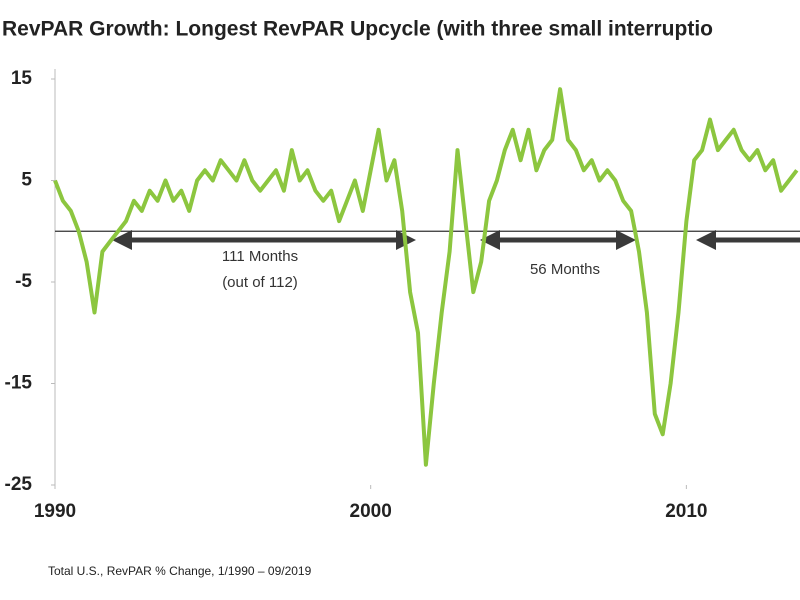  Describe the element at coordinates (22, 78) in the screenshot. I see `y-tick-label: 15` at that location.